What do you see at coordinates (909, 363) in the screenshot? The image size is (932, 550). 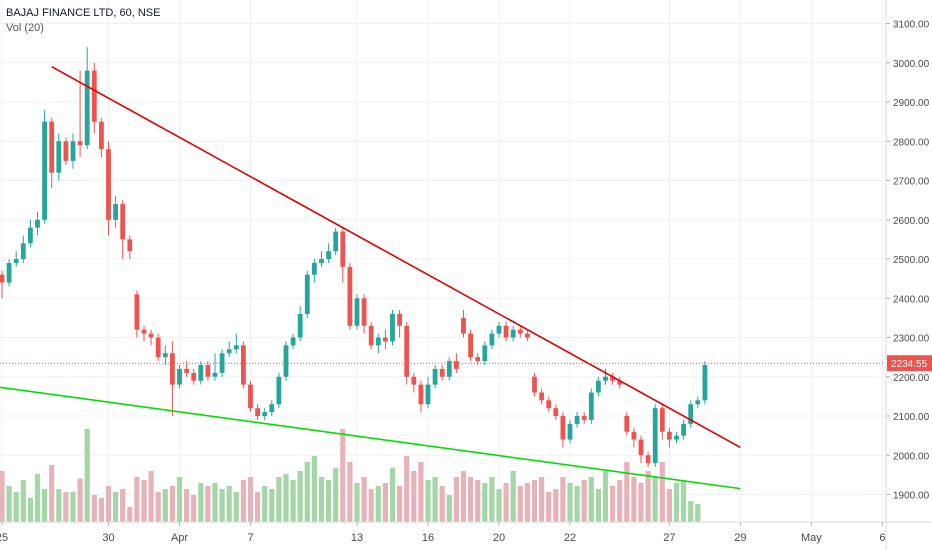 I see `last-price-badge` at bounding box center [909, 363].